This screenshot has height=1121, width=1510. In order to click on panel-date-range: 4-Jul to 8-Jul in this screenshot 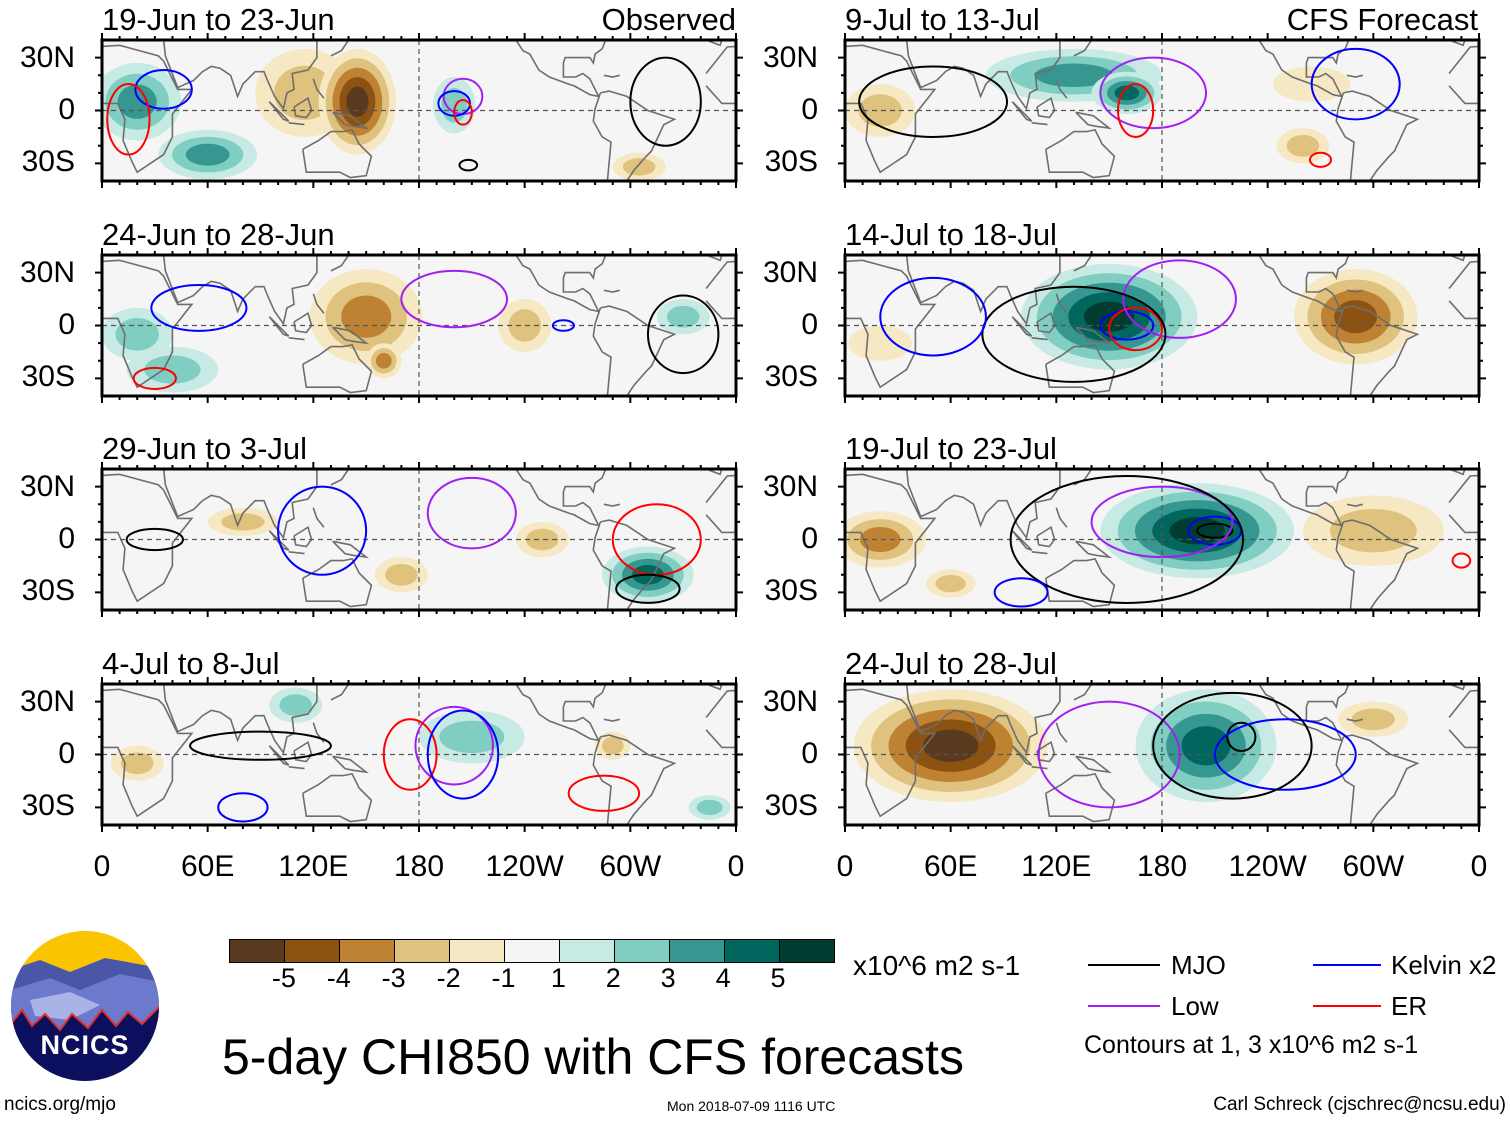, I will do `click(191, 663)`.